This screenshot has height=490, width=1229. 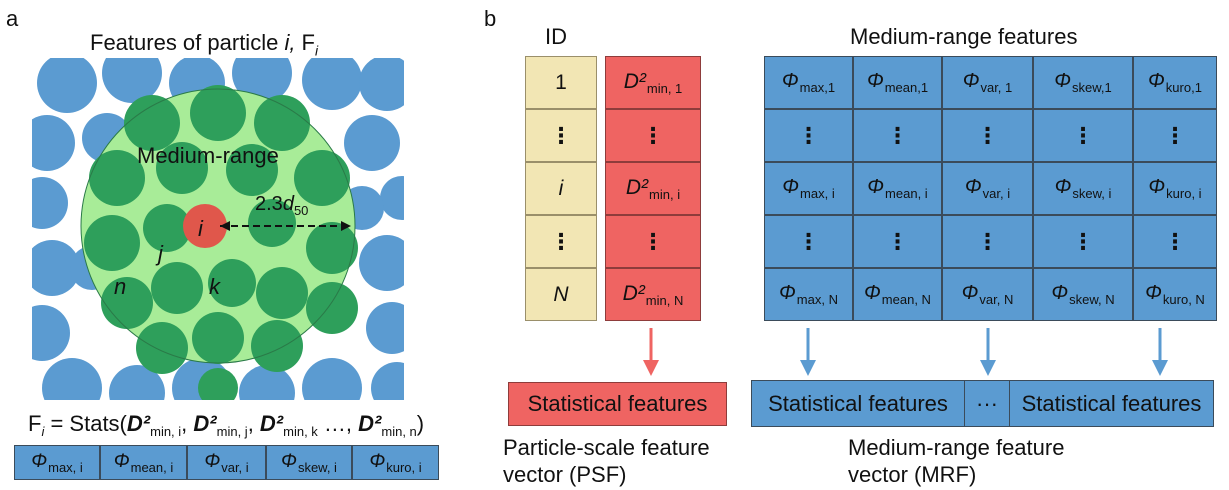 What do you see at coordinates (12, 18) in the screenshot?
I see `panel-a-label: a` at bounding box center [12, 18].